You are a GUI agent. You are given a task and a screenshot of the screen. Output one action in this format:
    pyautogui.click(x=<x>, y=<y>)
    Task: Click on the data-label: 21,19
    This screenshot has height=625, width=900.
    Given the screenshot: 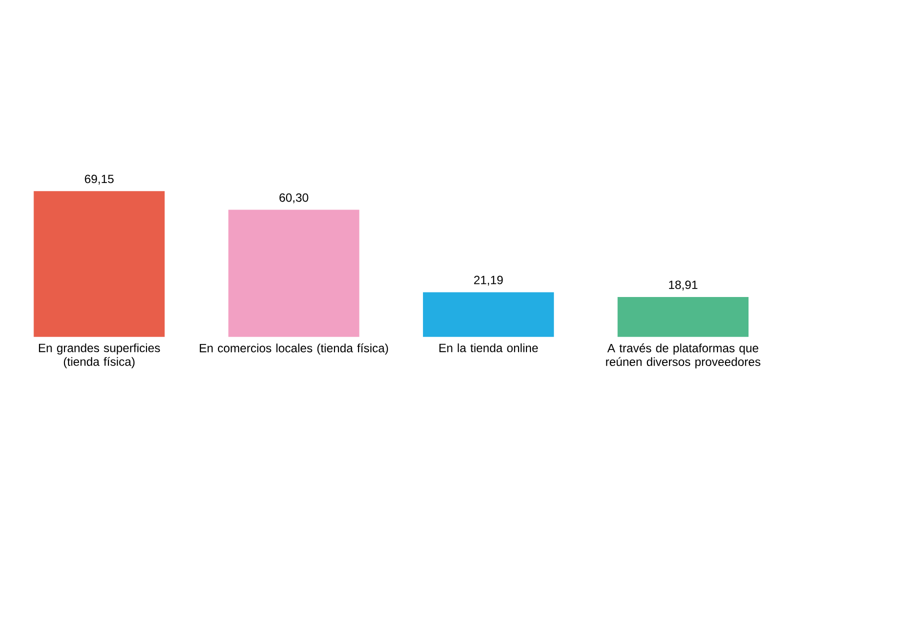 What is the action you would take?
    pyautogui.click(x=488, y=281)
    